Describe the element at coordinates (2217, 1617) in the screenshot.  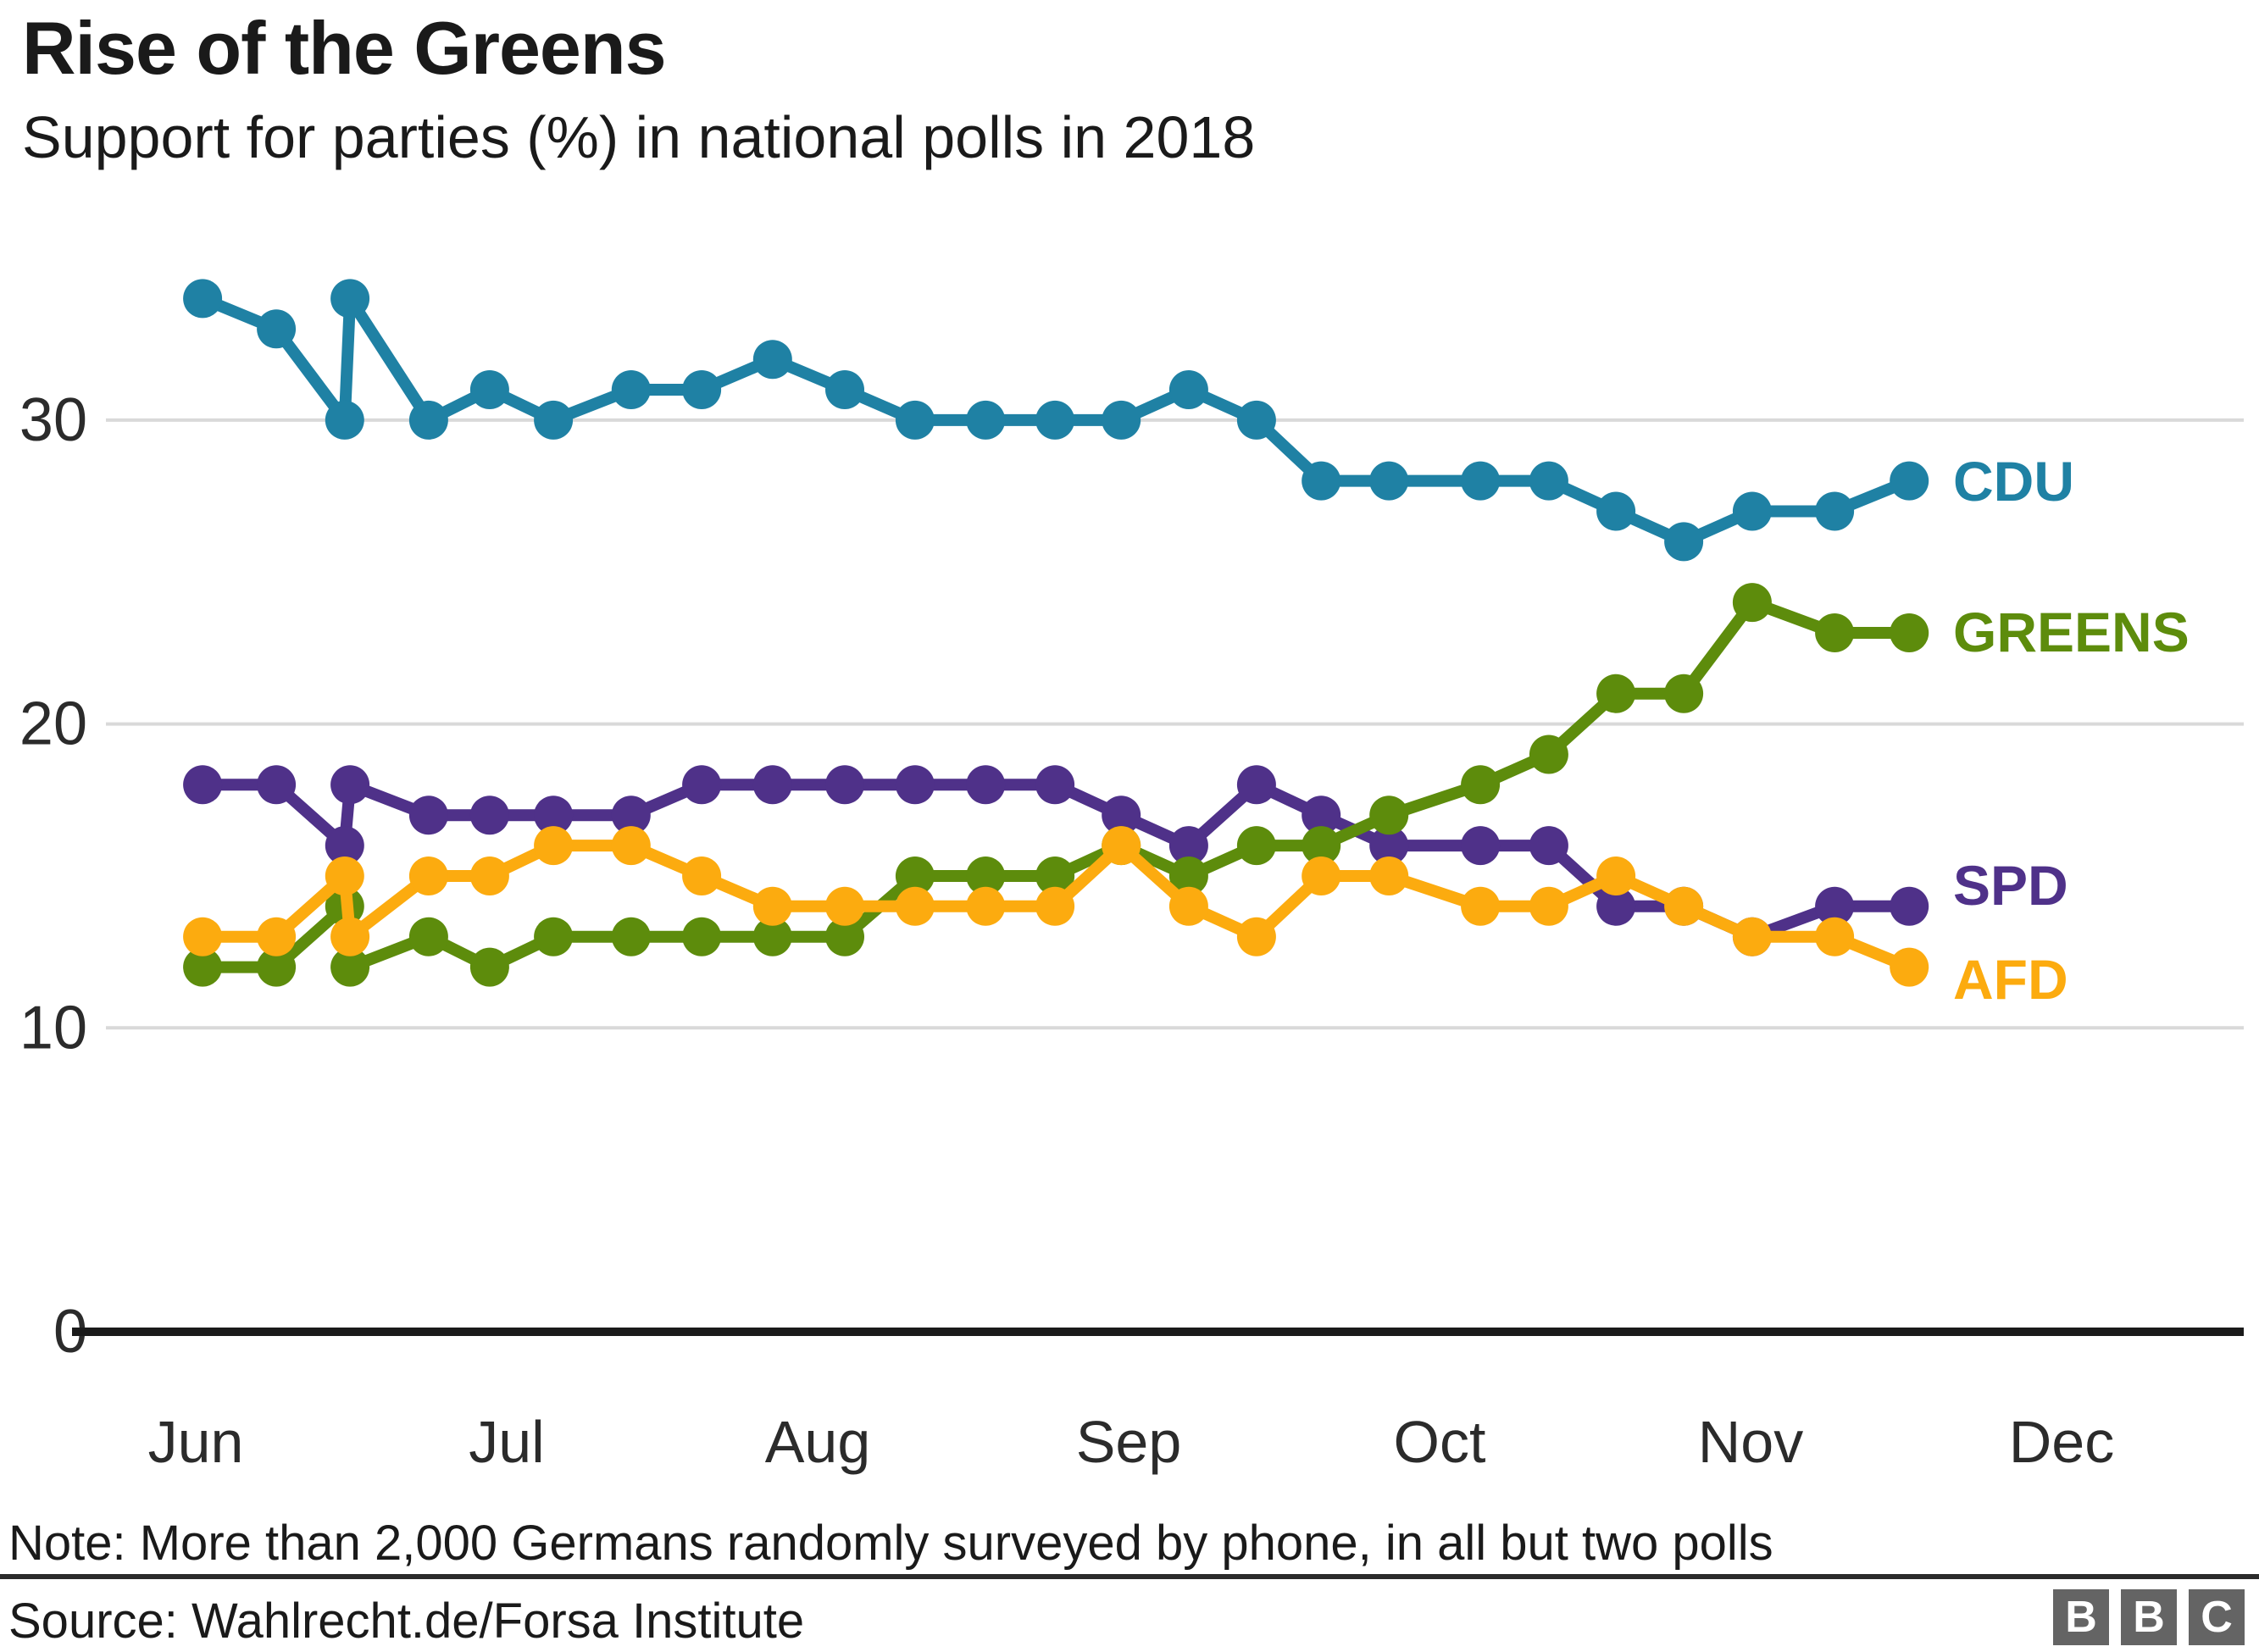
I see `bbc-logo-block: C` at that location.